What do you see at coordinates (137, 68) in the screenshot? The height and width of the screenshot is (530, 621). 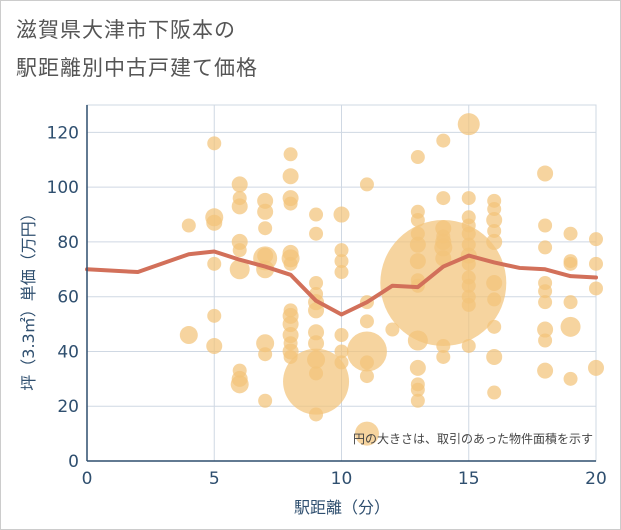 I see `chart-title-line2: 駅距離別中古戸建て価格` at bounding box center [137, 68].